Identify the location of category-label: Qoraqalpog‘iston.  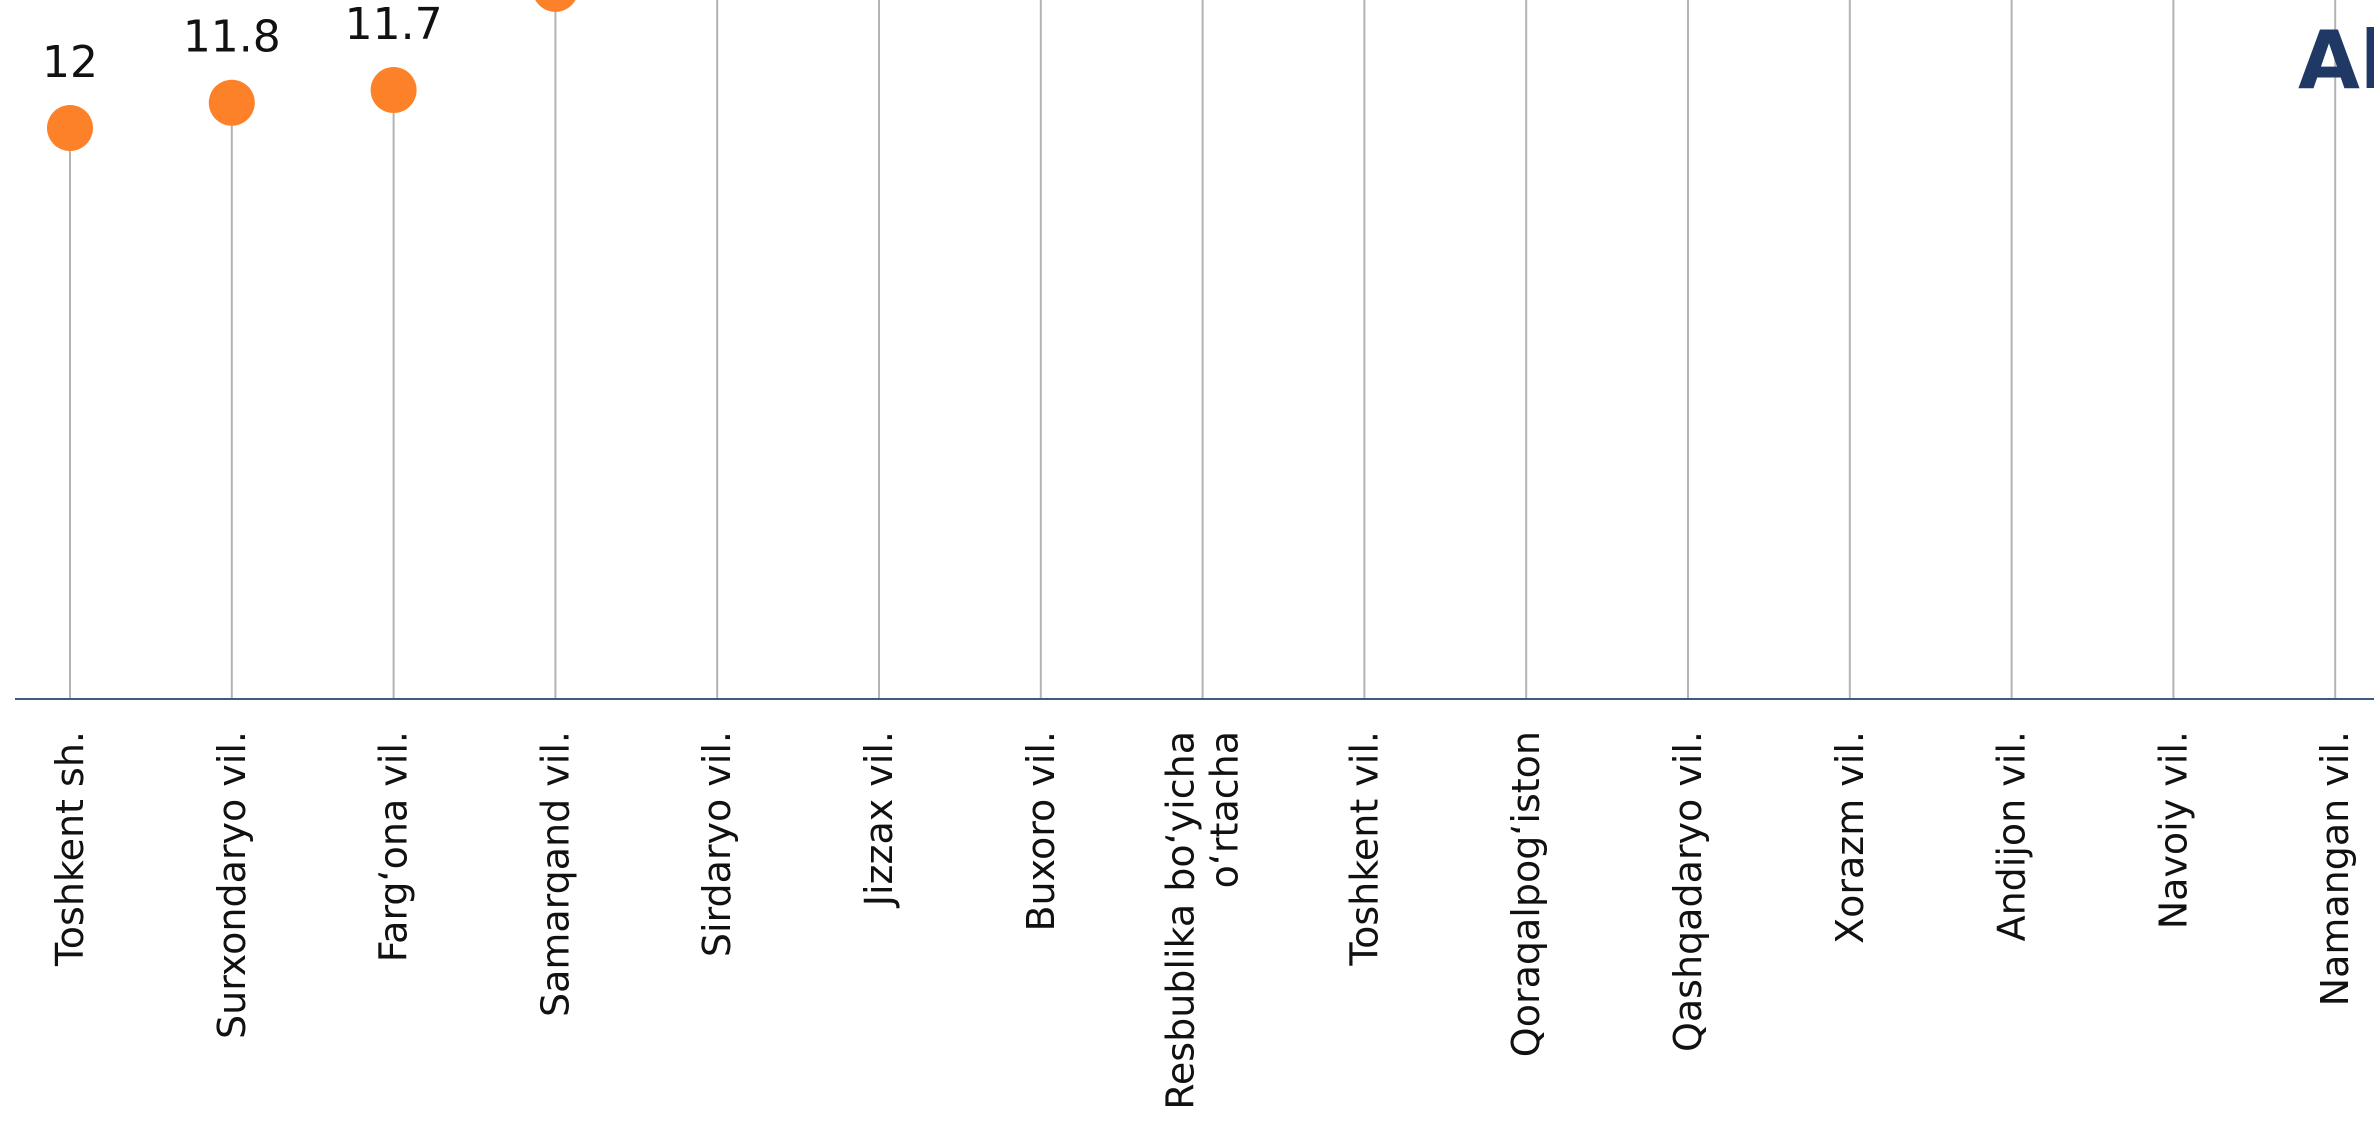
(1526, 894).